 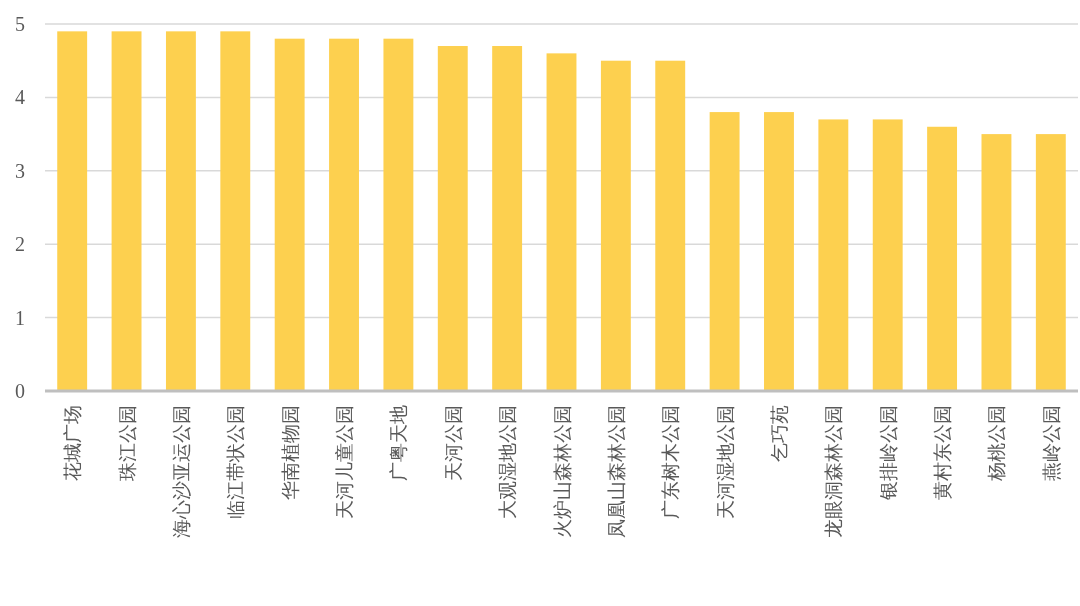 What do you see at coordinates (778, 433) in the screenshot?
I see `x-tick-label: 乞巧苑` at bounding box center [778, 433].